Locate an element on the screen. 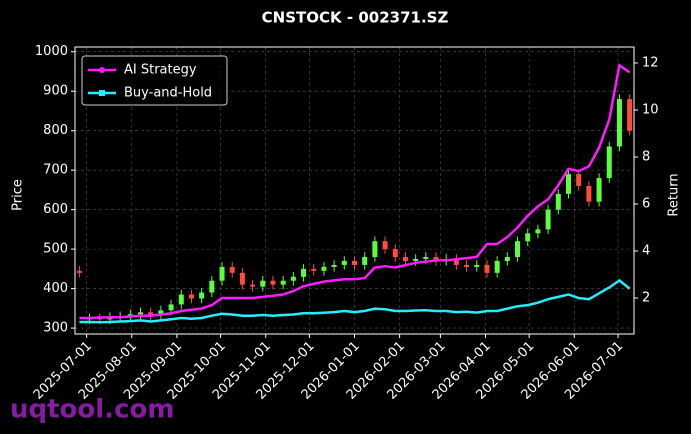  watermark: uqtool.com is located at coordinates (92, 410).